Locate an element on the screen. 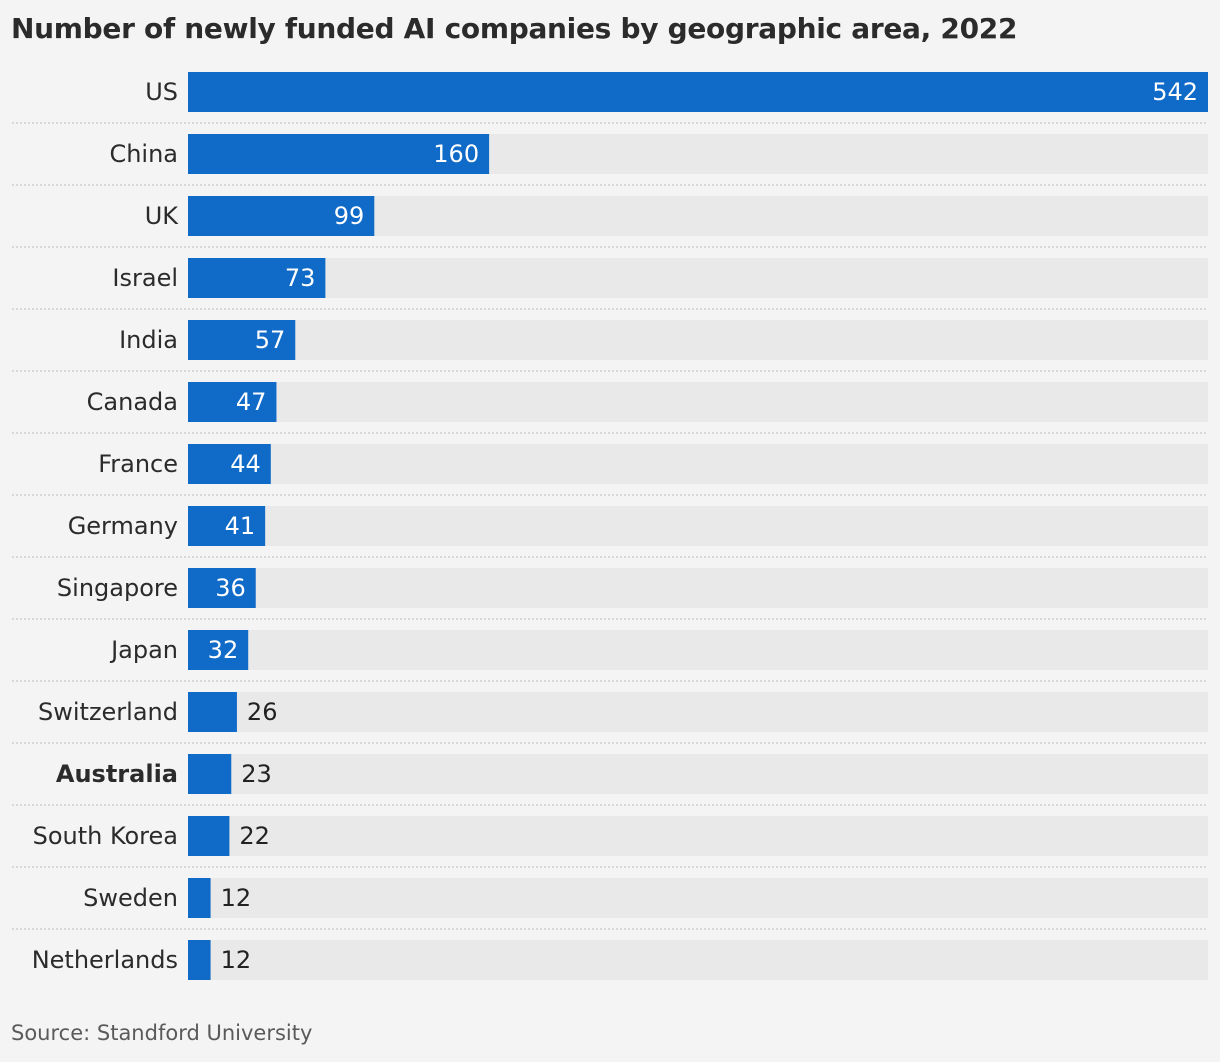  value-label: 99 is located at coordinates (349, 216).